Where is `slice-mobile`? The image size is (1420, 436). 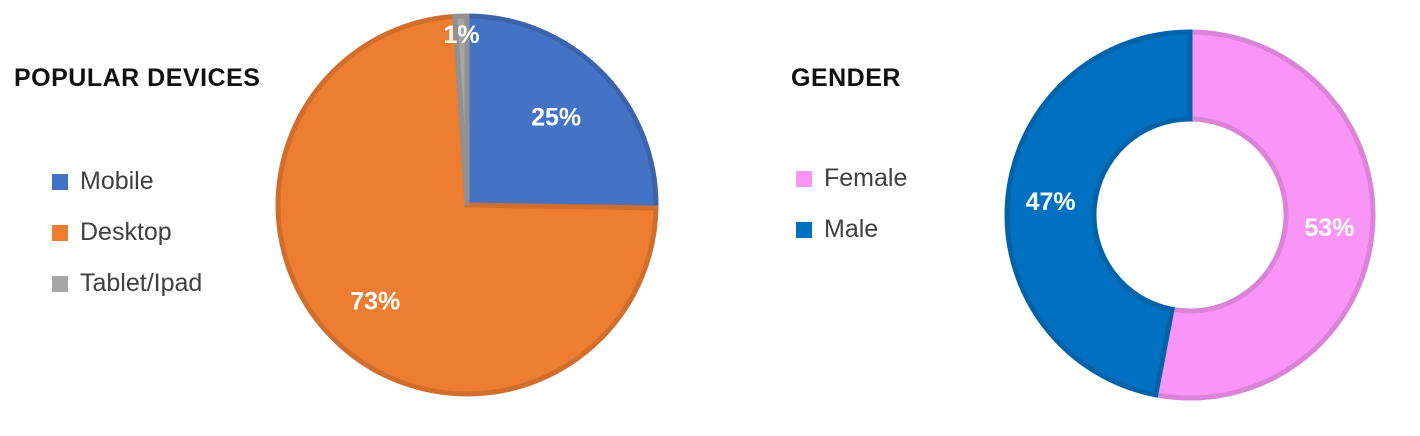 slice-mobile is located at coordinates (561, 112).